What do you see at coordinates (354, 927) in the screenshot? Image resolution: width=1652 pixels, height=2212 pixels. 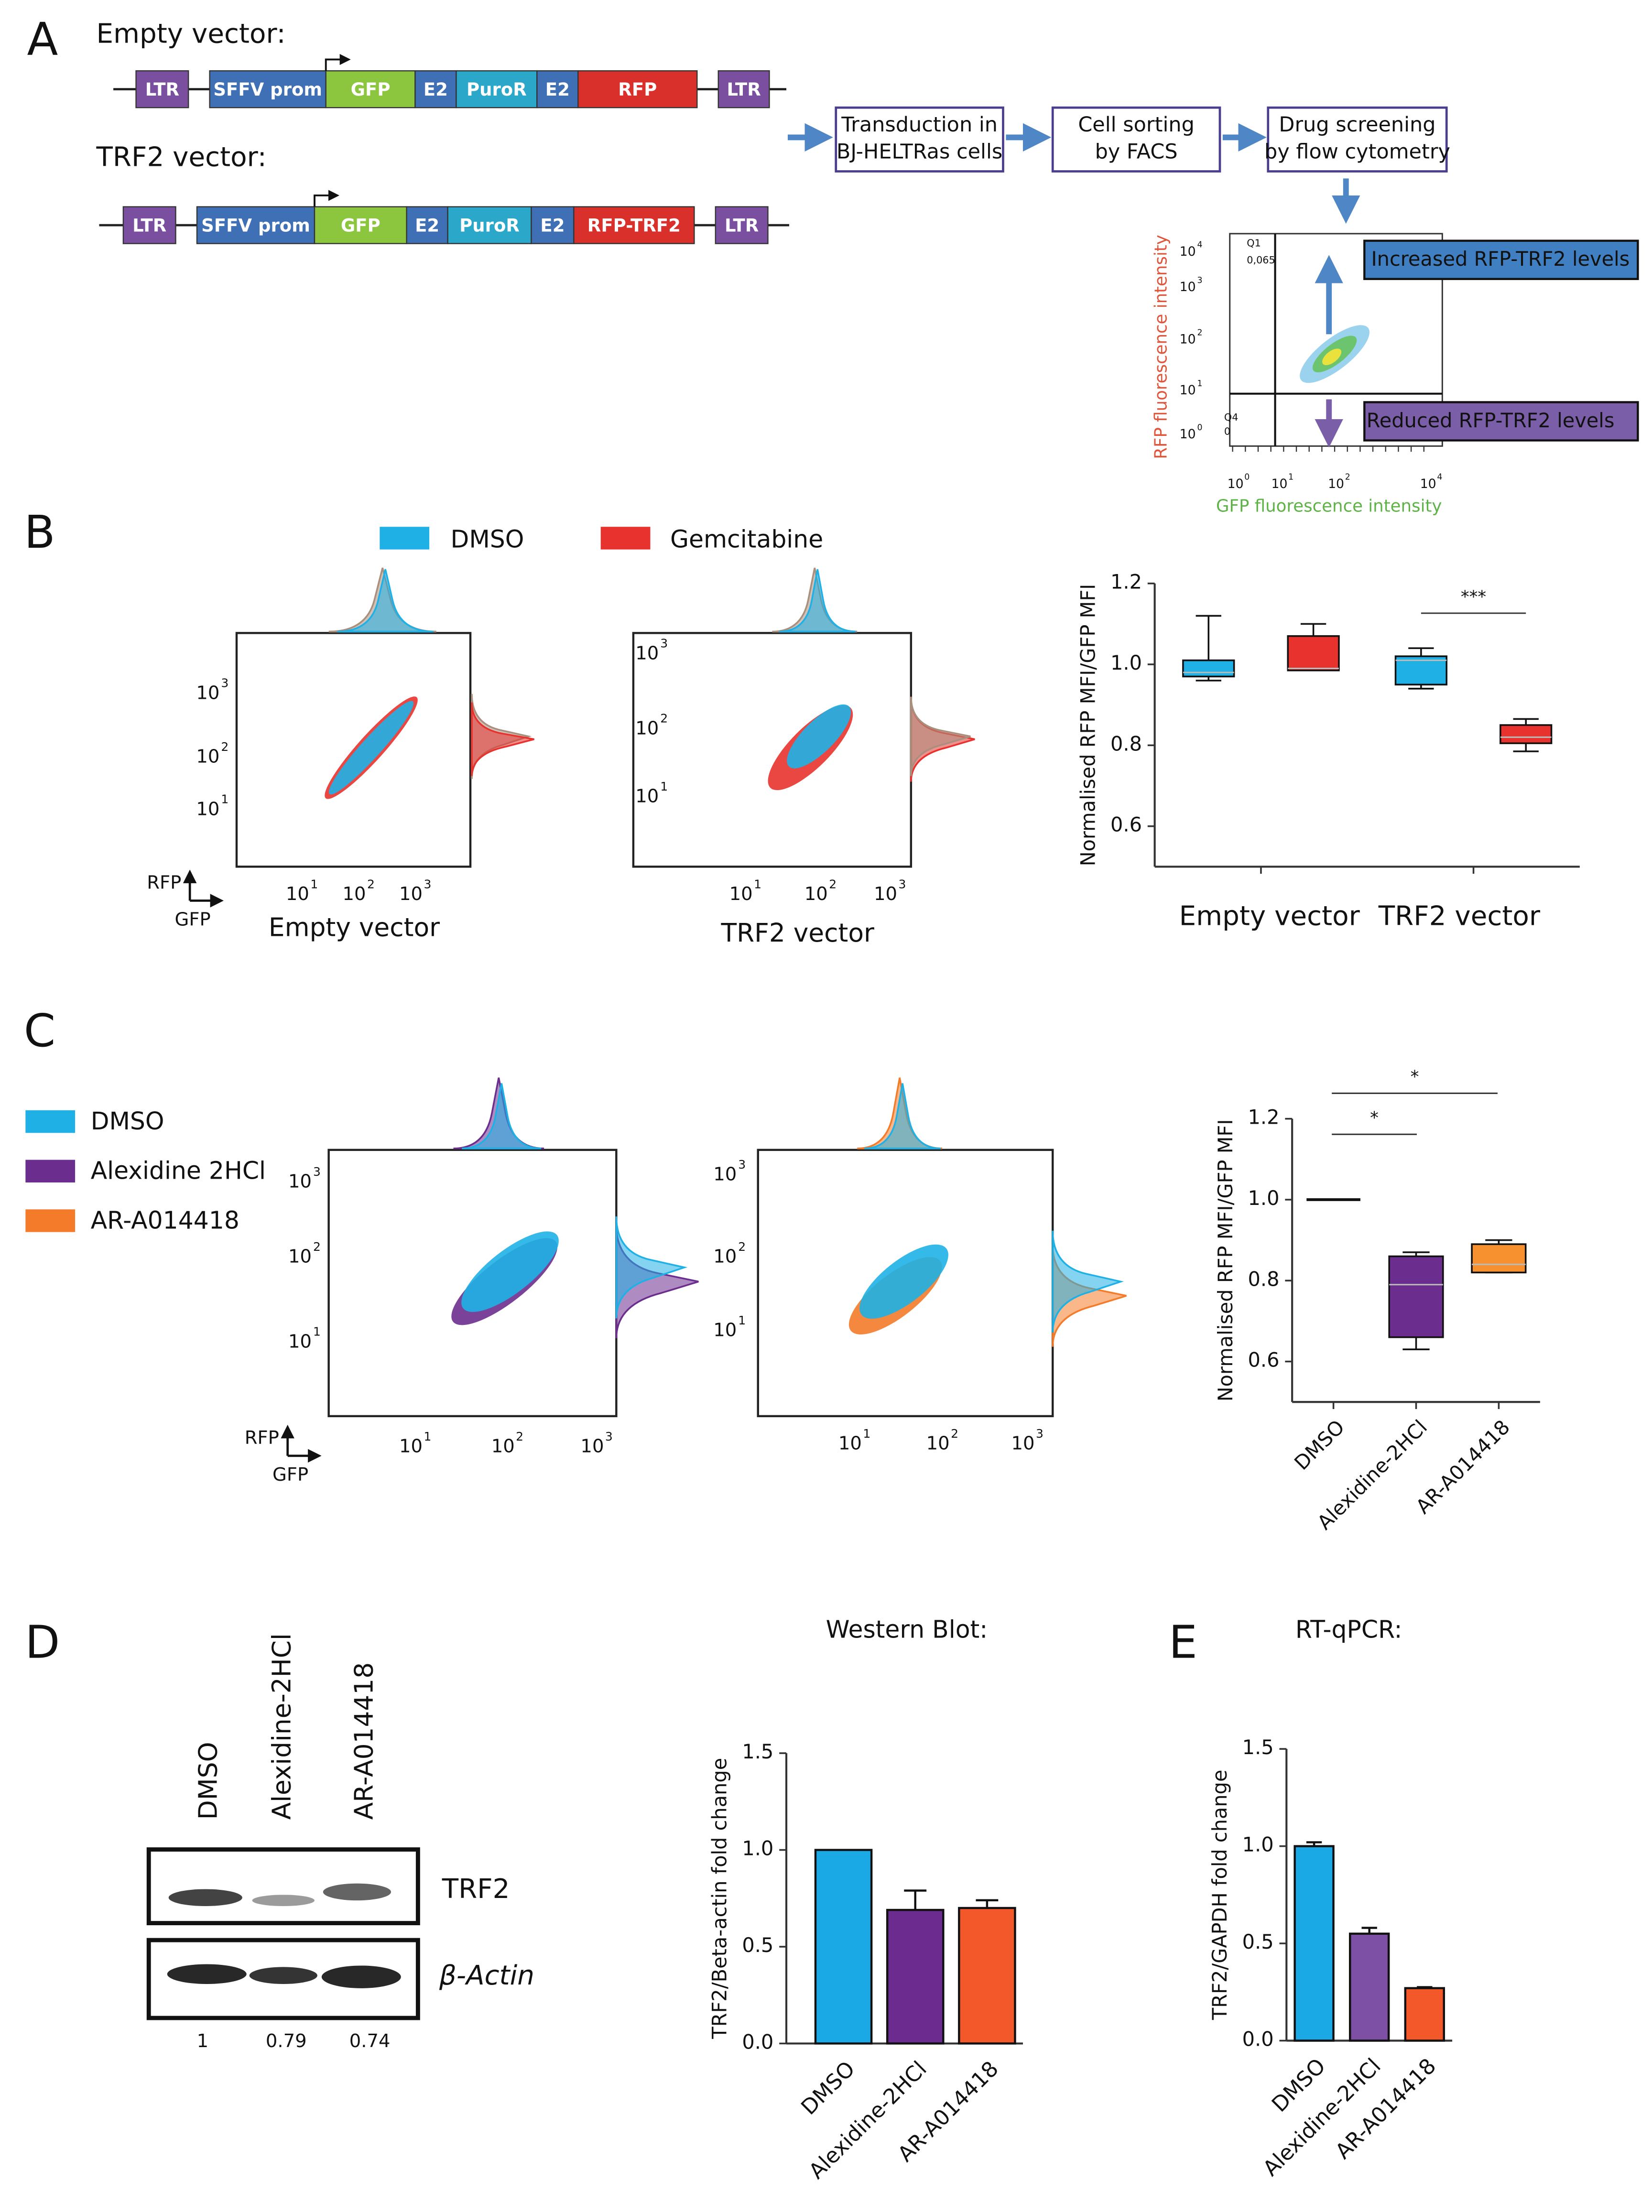 I see `scatter-title: Empty vector` at bounding box center [354, 927].